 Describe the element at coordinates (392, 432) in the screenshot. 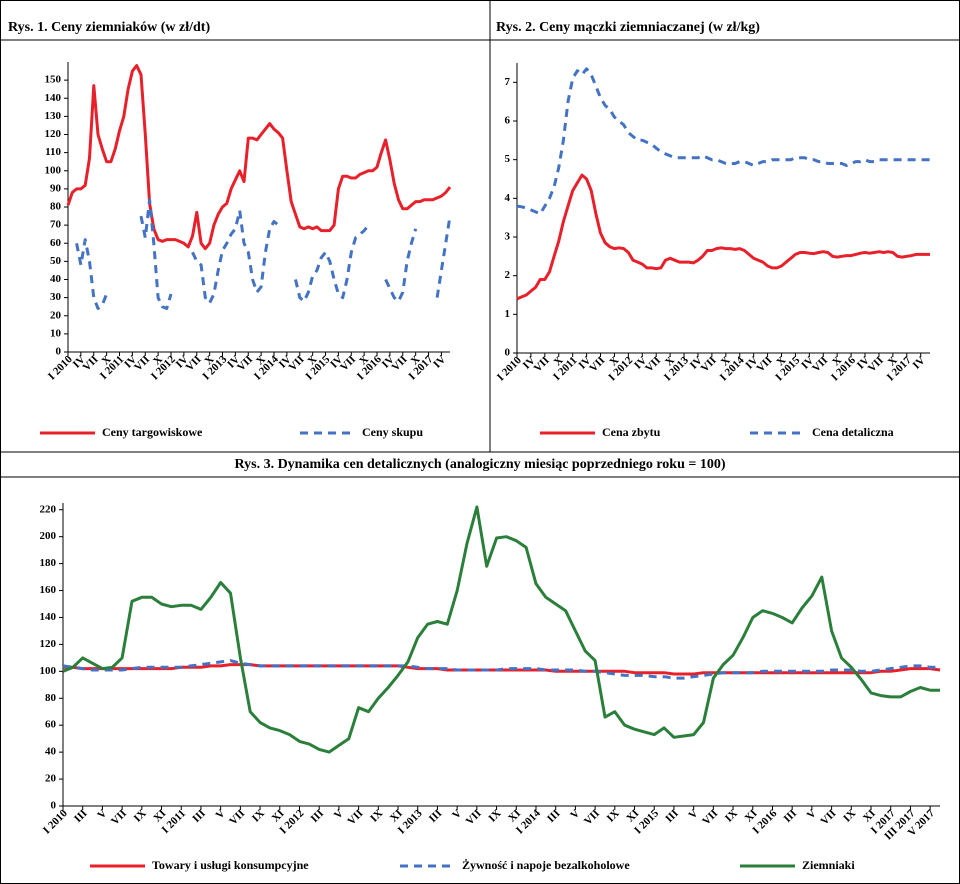

I see `legend-label: Ceny skupu` at that location.